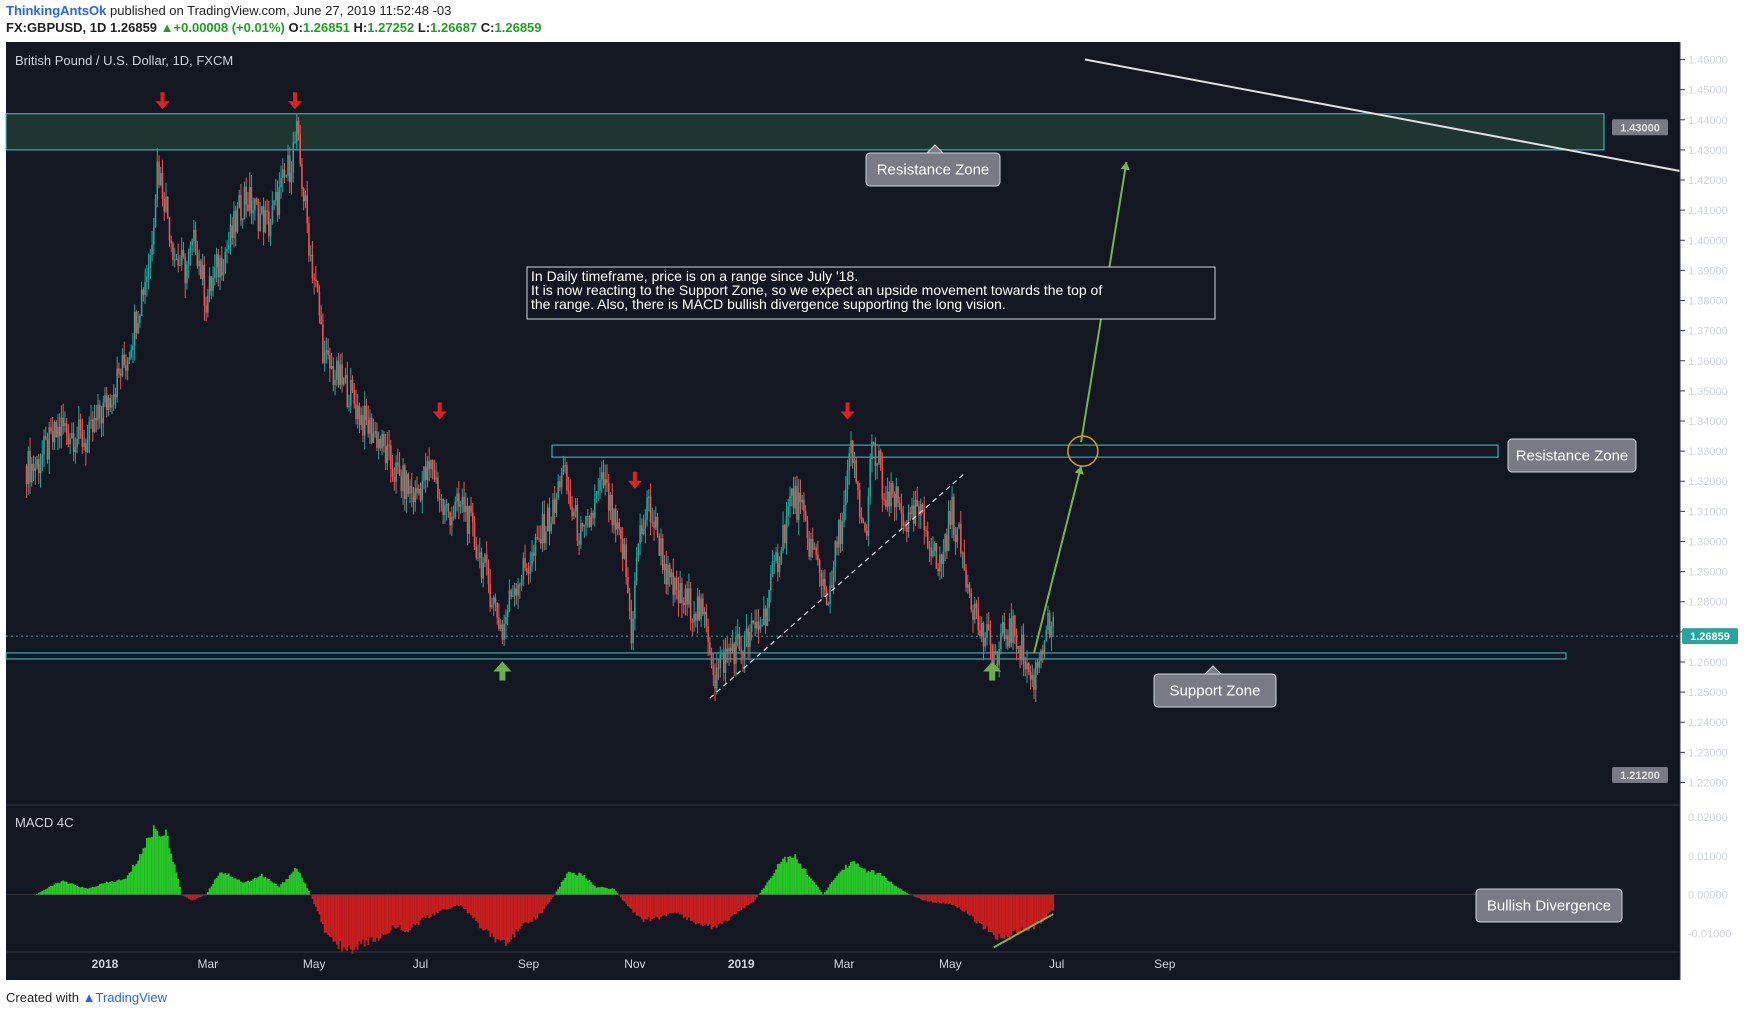 The image size is (1748, 1015). What do you see at coordinates (124, 60) in the screenshot?
I see `chart-title: British Pound / U.S. Dollar, 1D, FXCM` at bounding box center [124, 60].